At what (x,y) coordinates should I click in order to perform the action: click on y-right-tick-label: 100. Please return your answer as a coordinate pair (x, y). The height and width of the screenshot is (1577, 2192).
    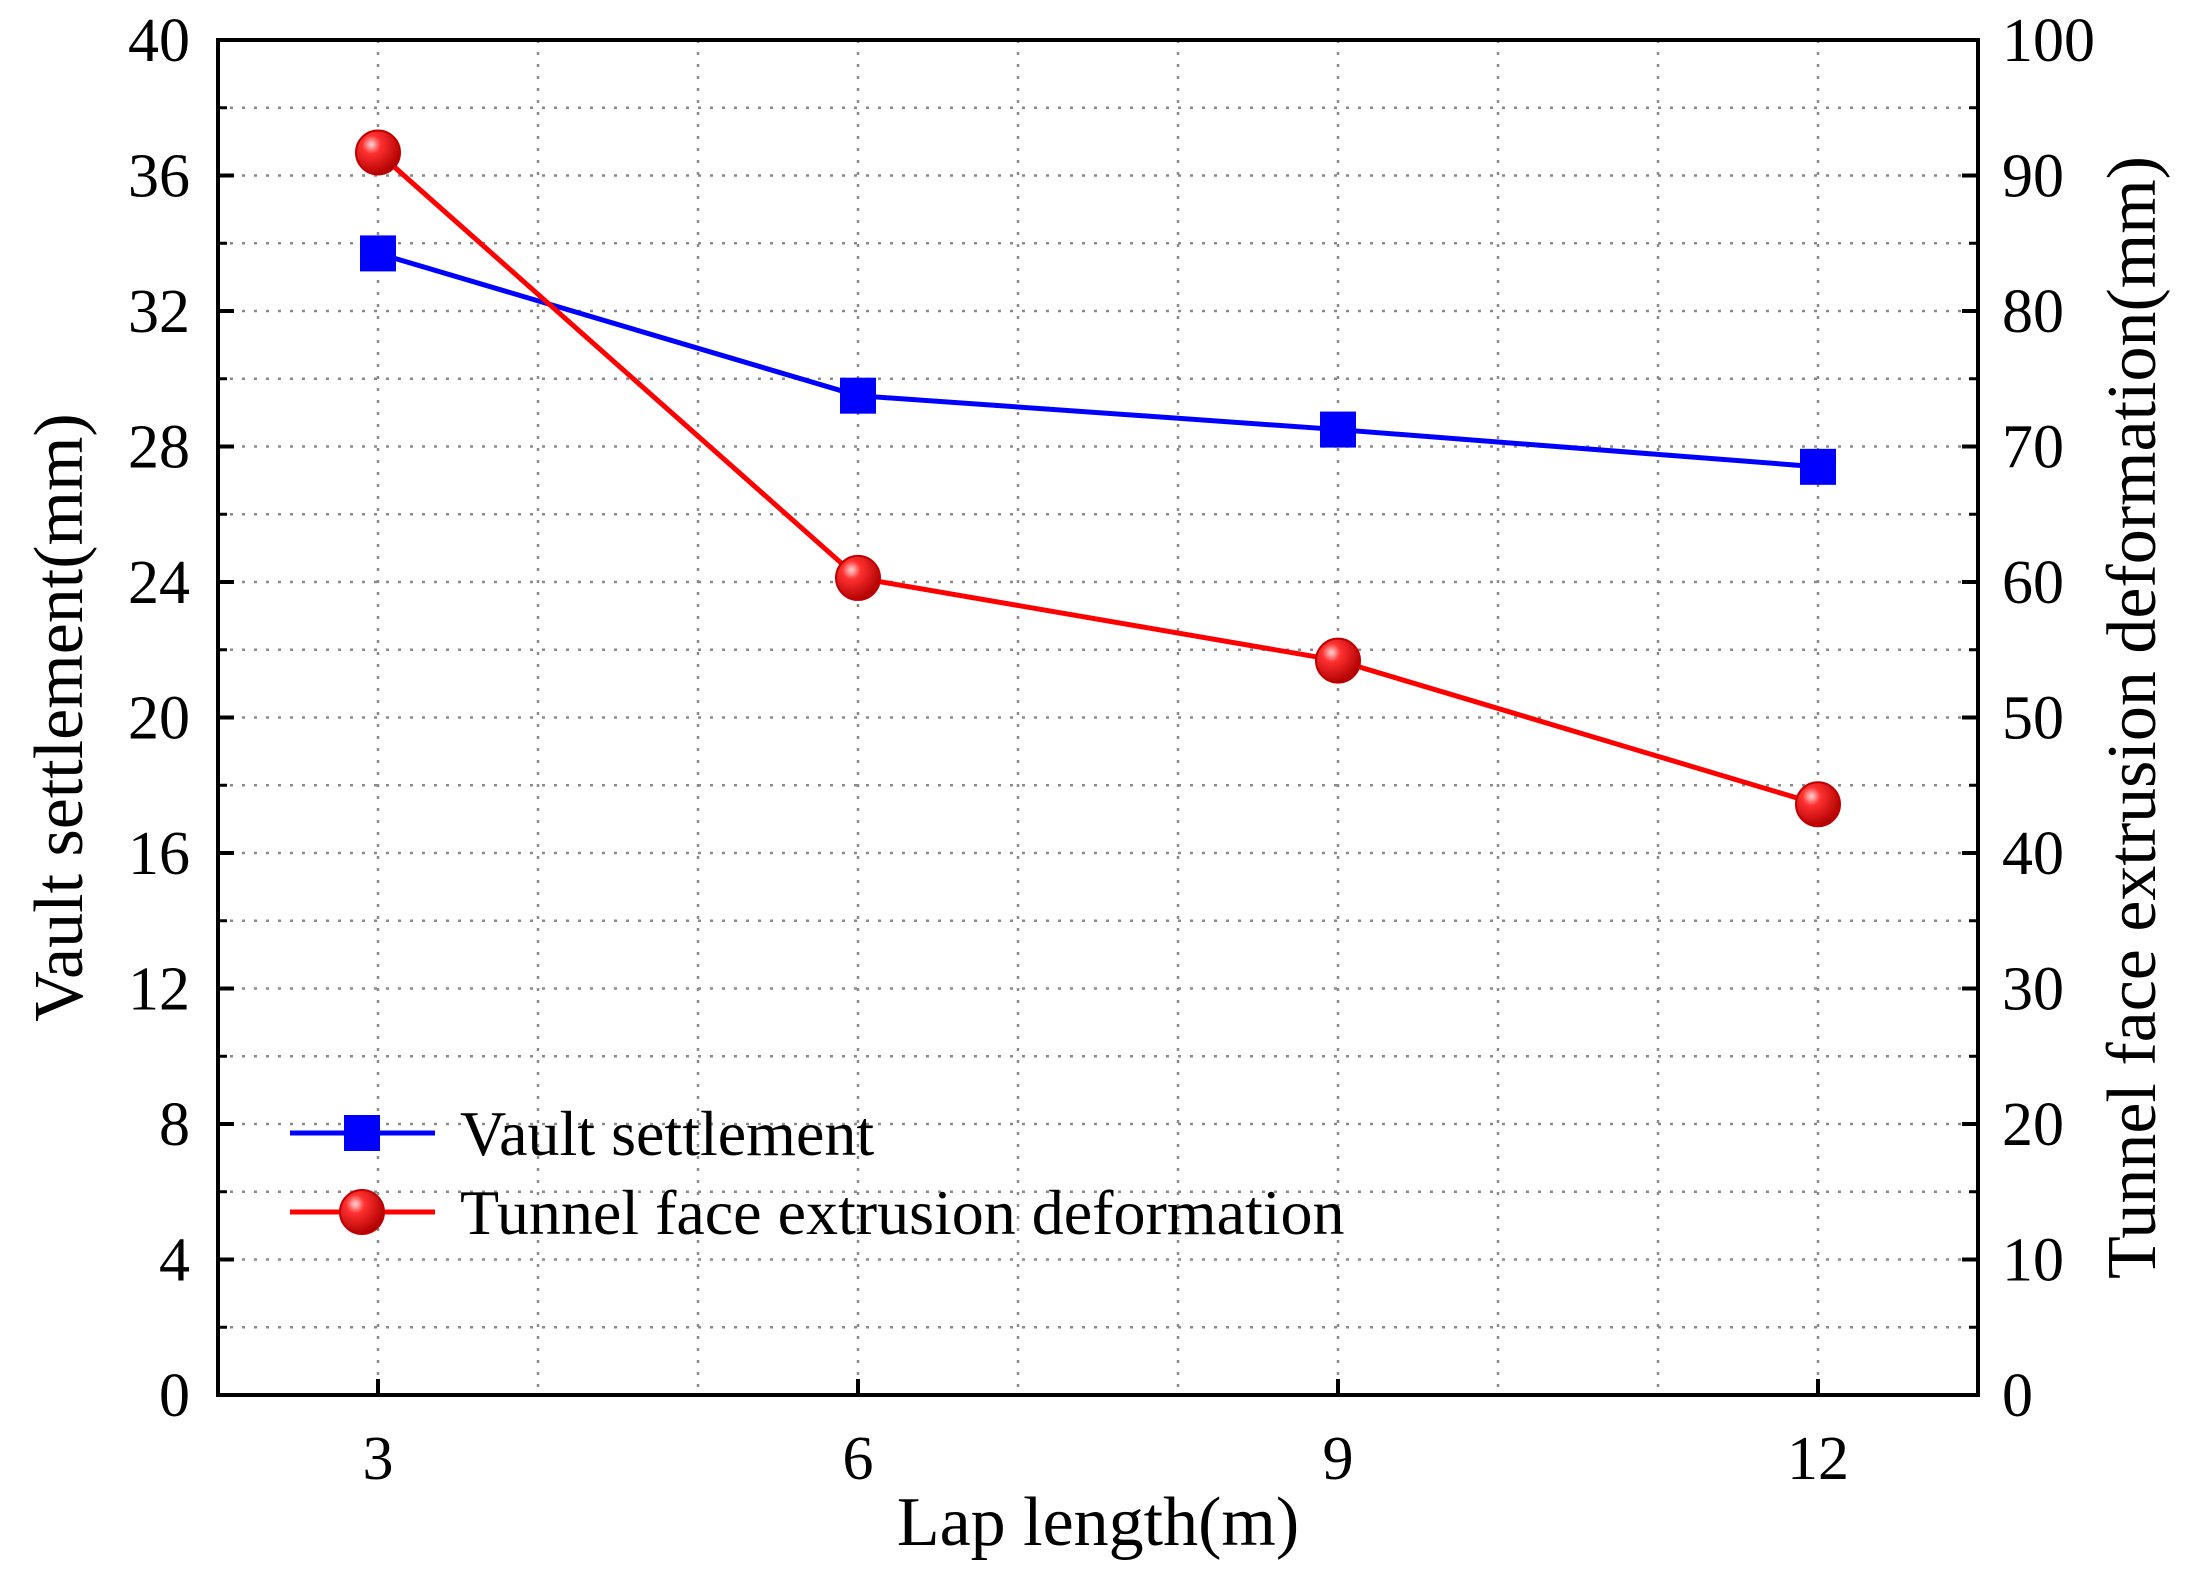
    Looking at the image, I should click on (2048, 41).